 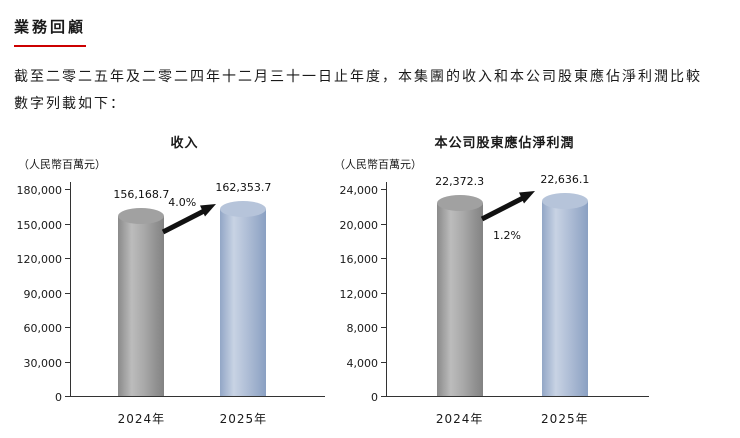 I want to click on bar-value-label: 162,353.7, so click(x=243, y=188).